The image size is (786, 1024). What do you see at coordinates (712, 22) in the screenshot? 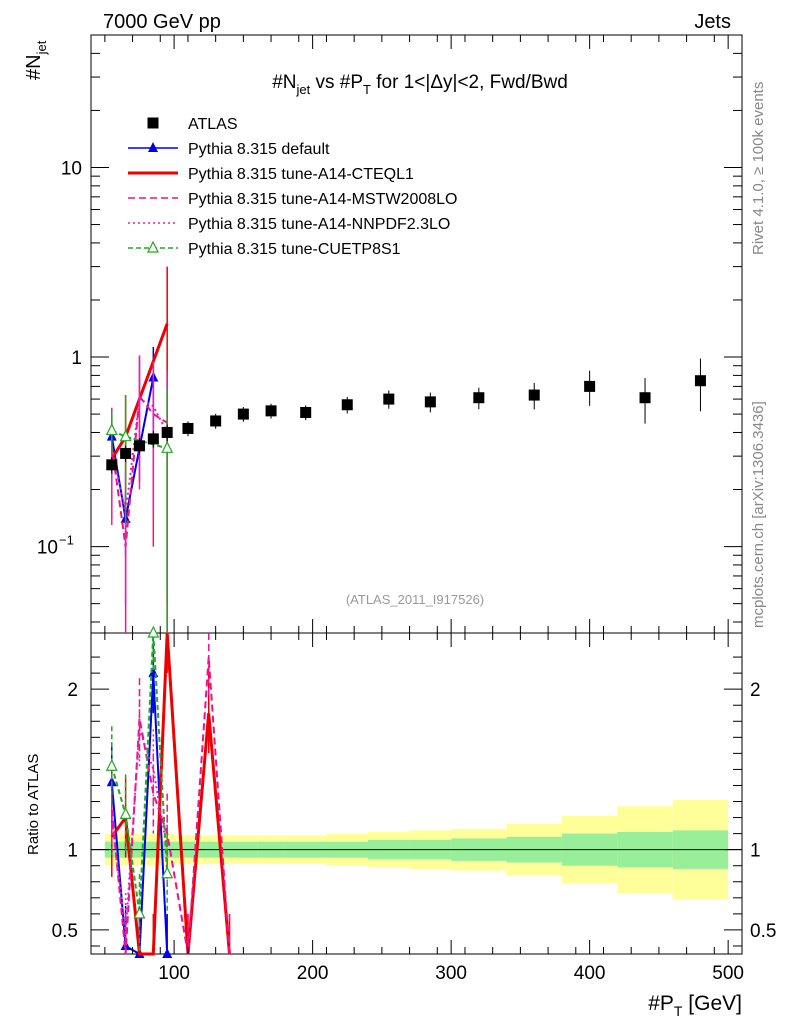
I see `header-right-label: Jets` at bounding box center [712, 22].